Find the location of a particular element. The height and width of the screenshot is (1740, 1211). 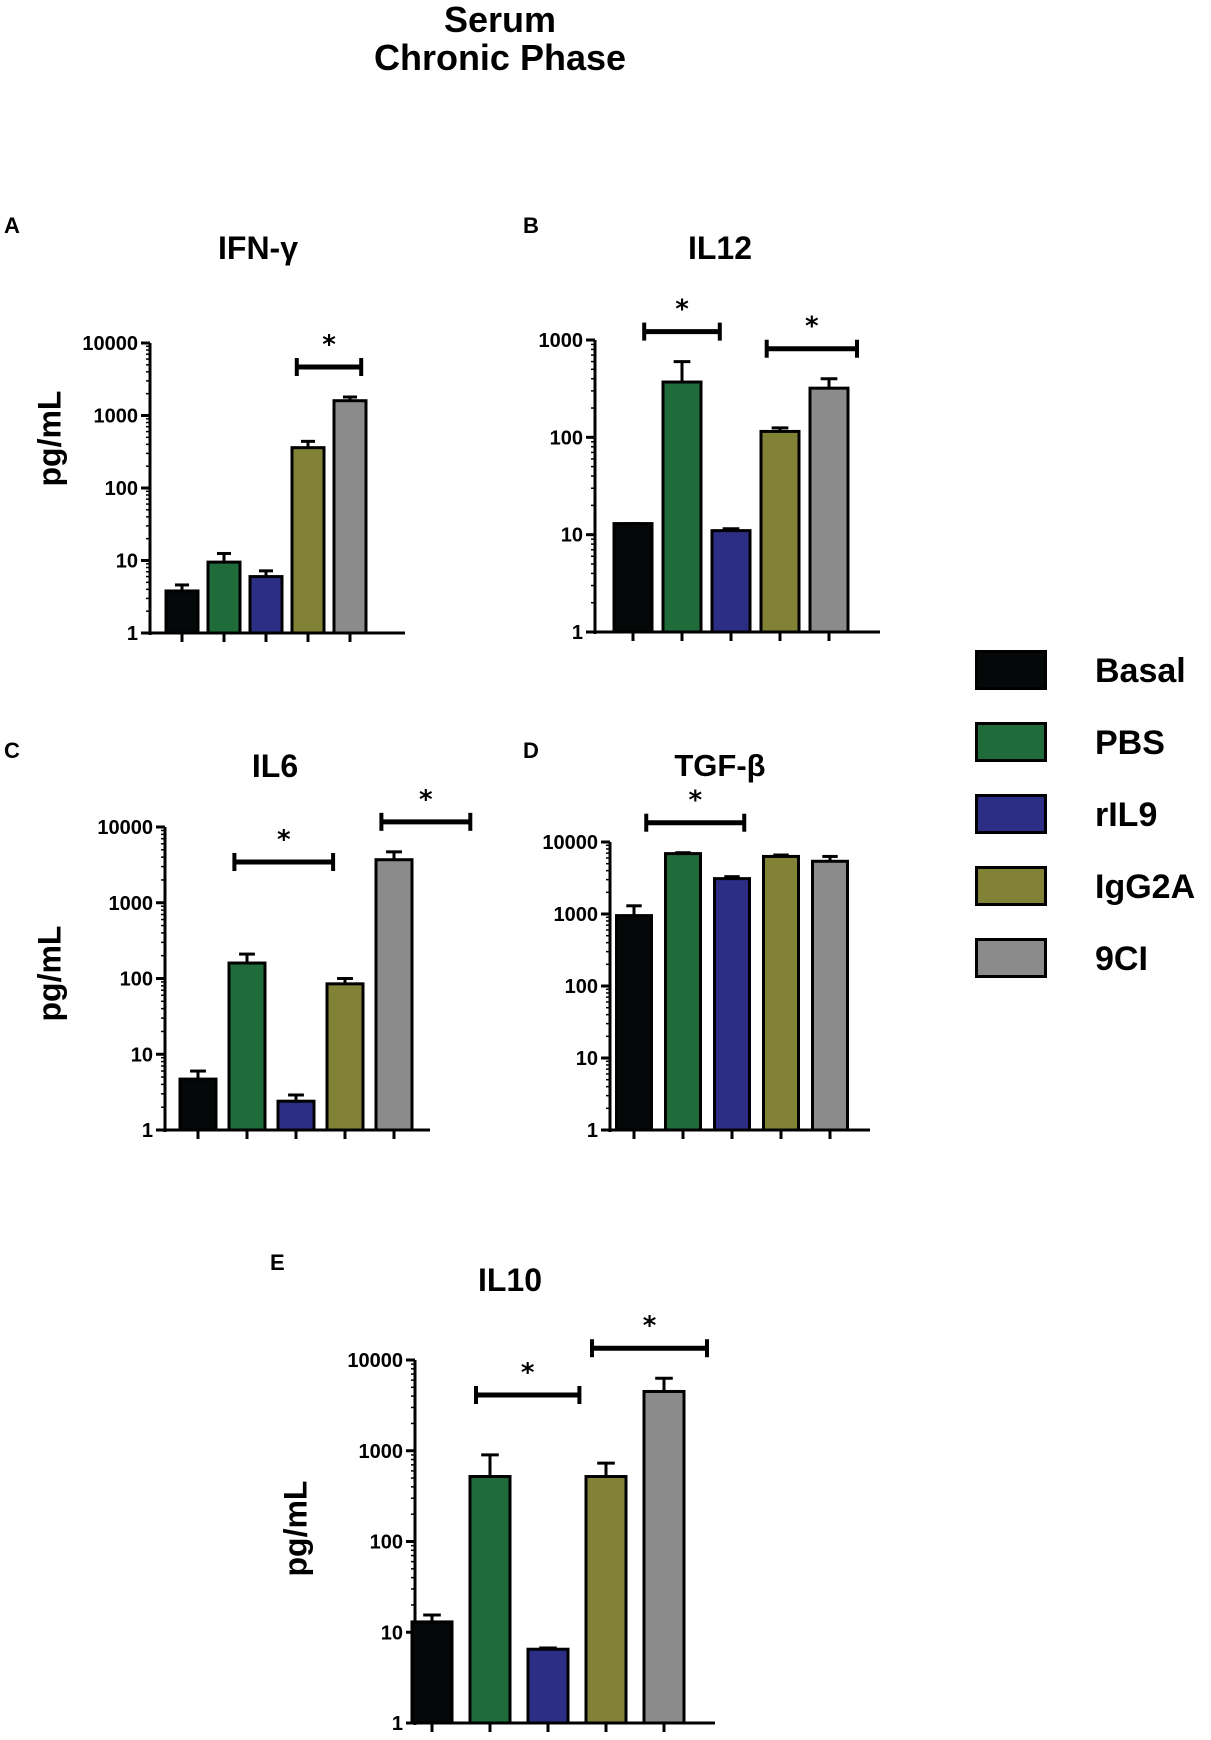

chart-title-d: TGF-β is located at coordinates (720, 765).